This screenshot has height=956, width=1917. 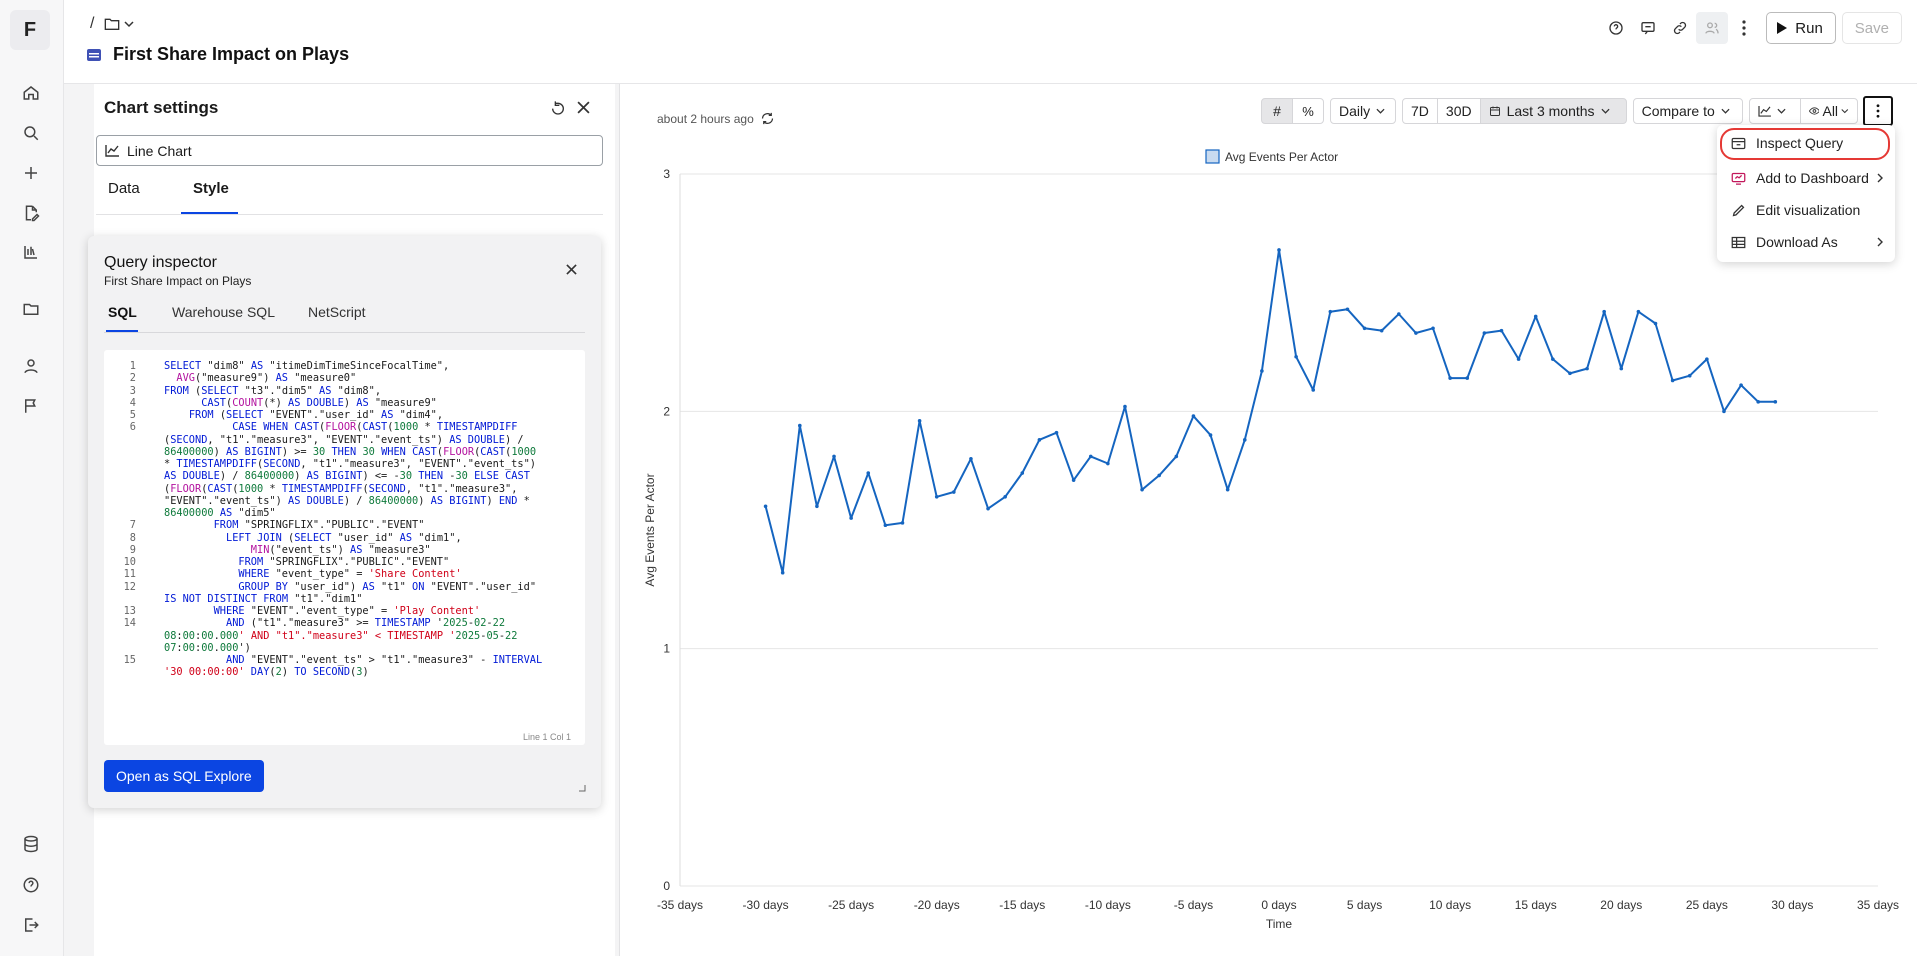 What do you see at coordinates (122, 312) in the screenshot?
I see `tab-sql: SQL` at bounding box center [122, 312].